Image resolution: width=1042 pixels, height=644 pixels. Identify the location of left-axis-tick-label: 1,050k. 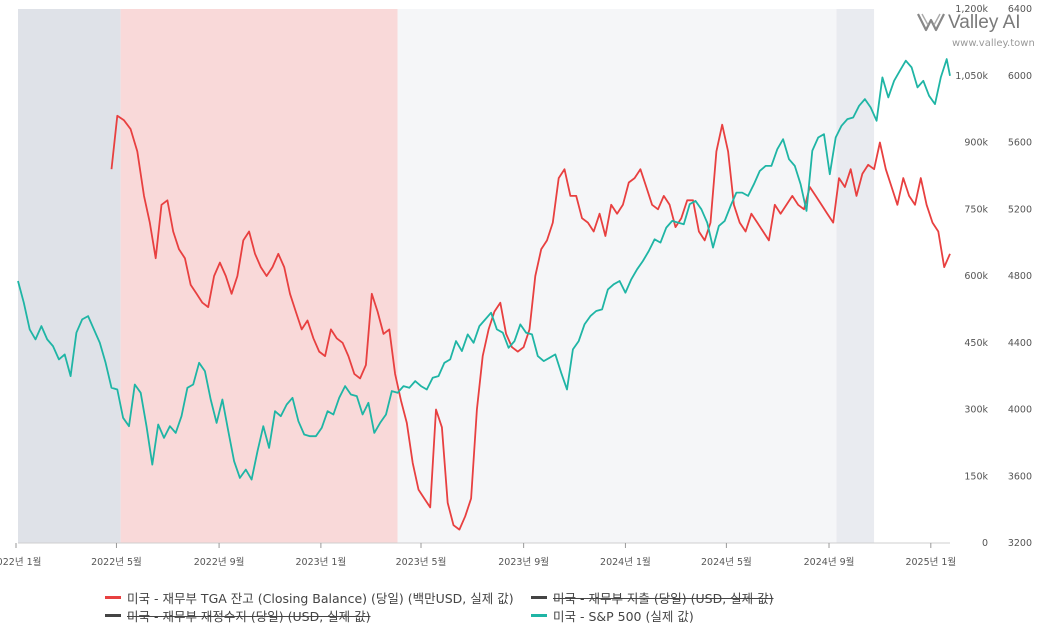
(971, 76).